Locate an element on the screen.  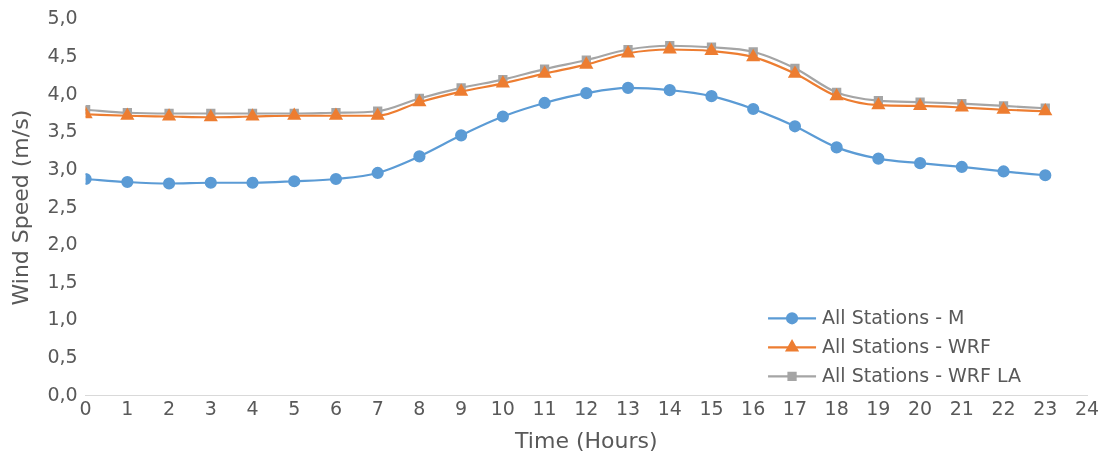
y-tick-label: 2,0 is located at coordinates (62, 243).